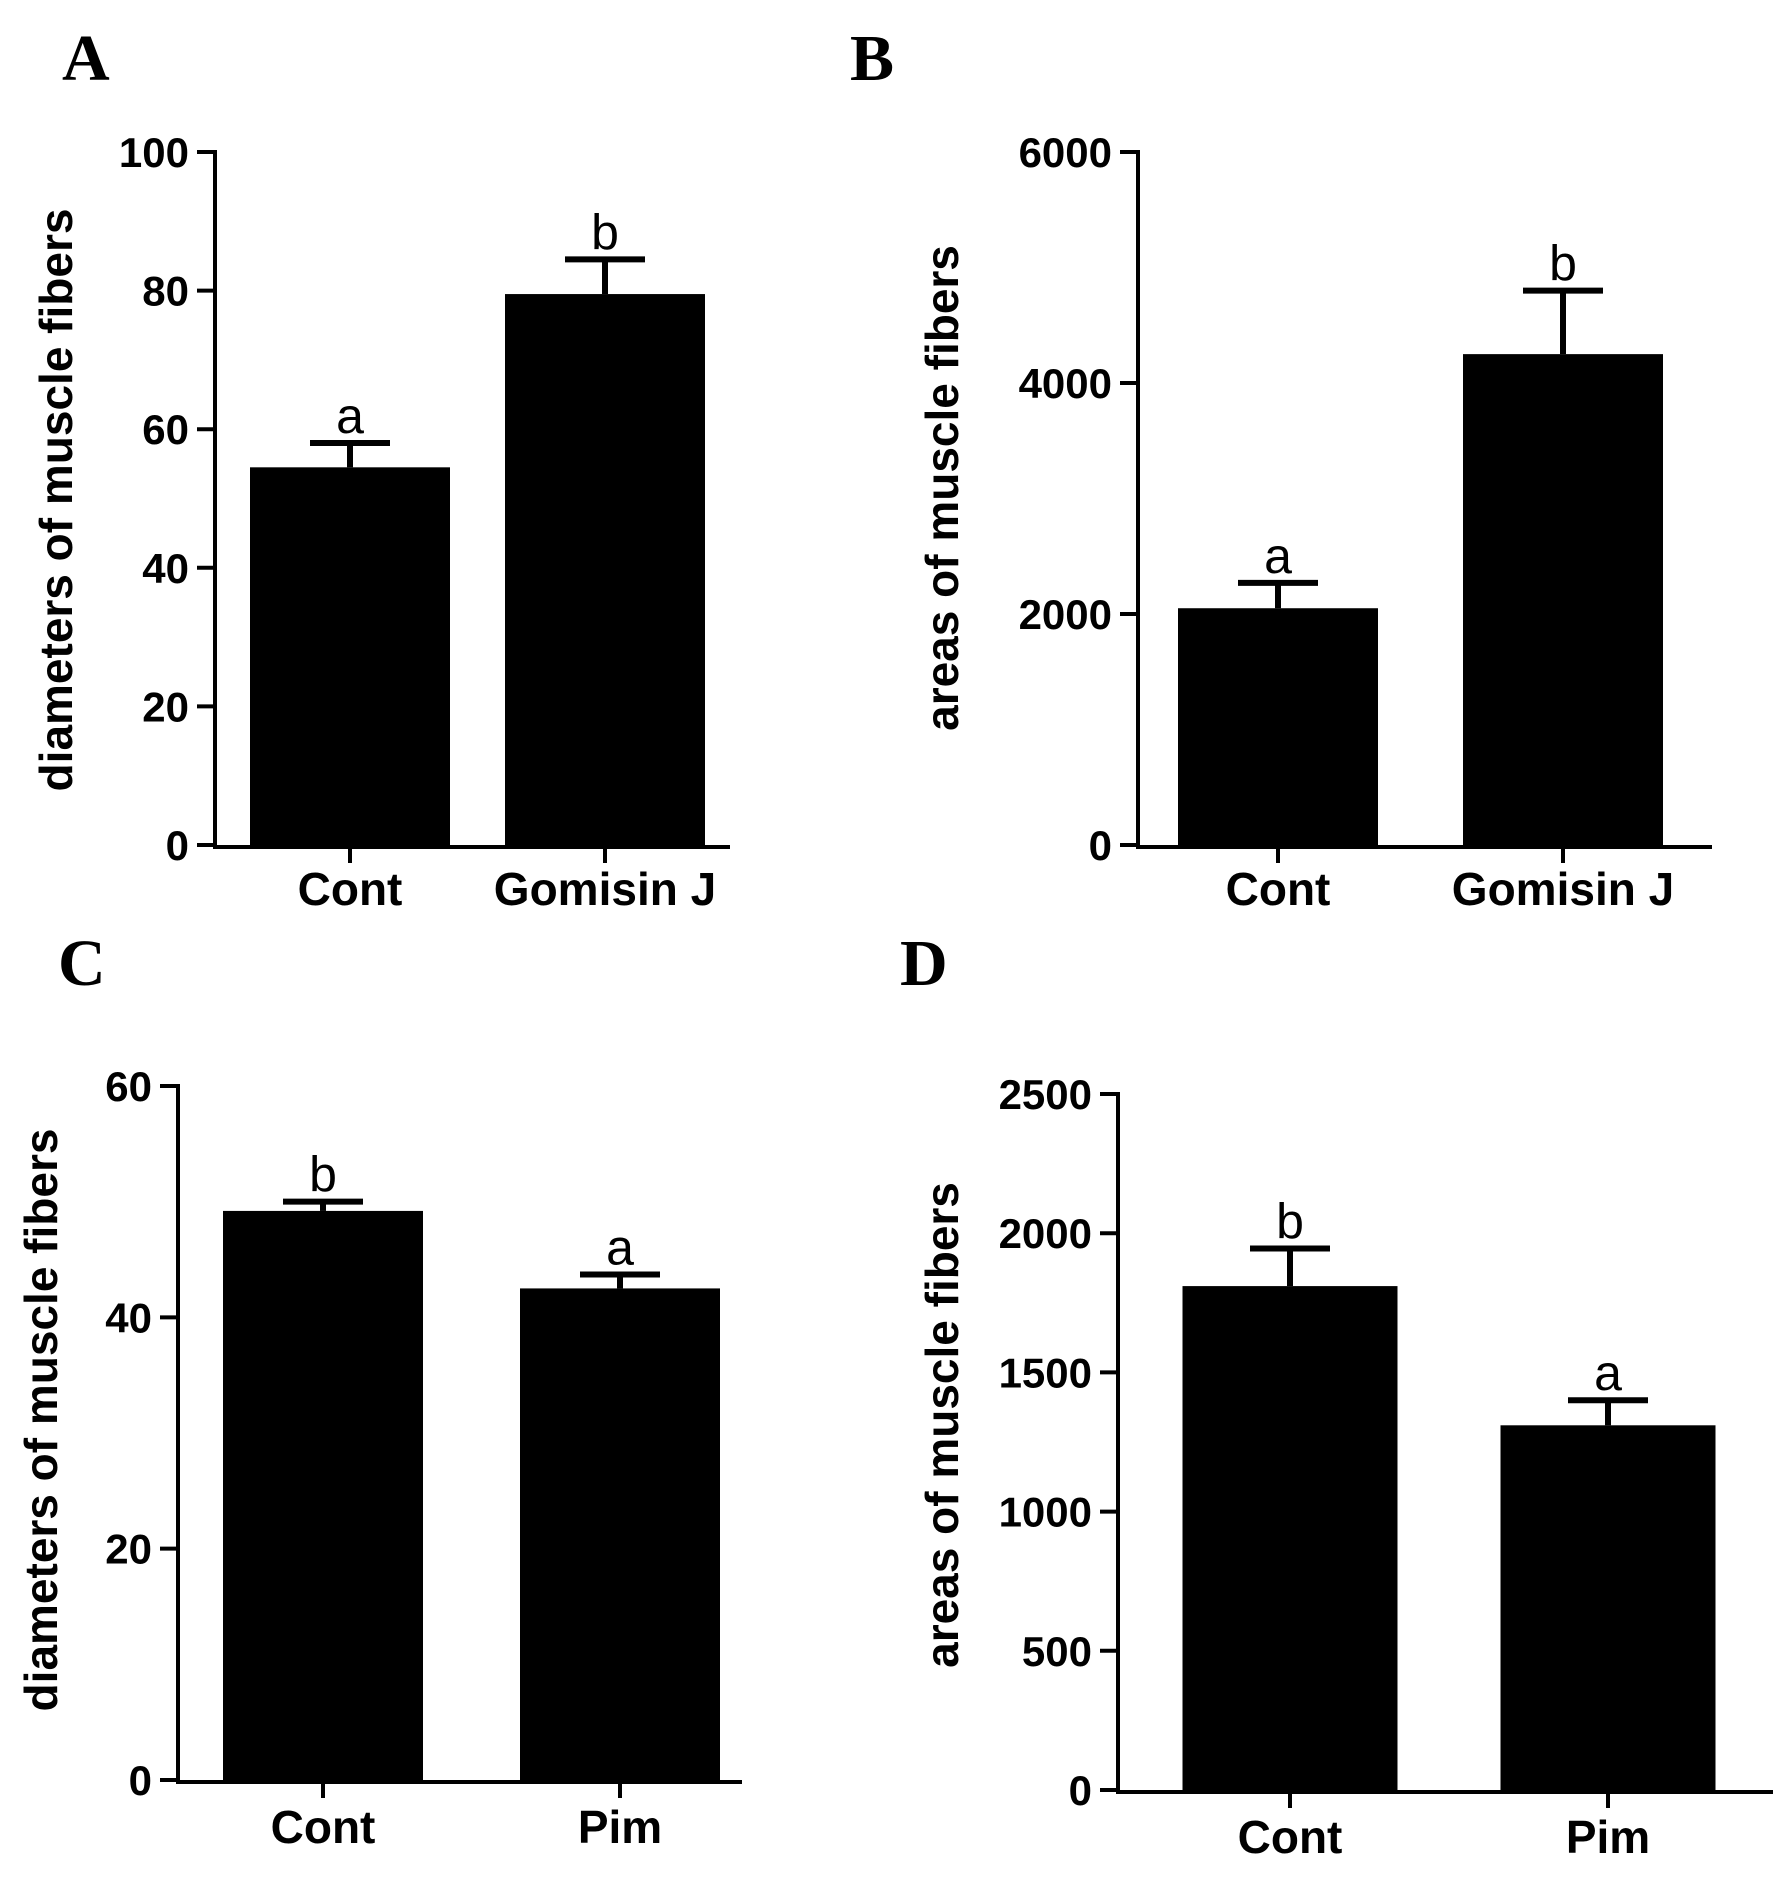  I want to click on y-tick-label-c-0: 0, so click(140, 1780).